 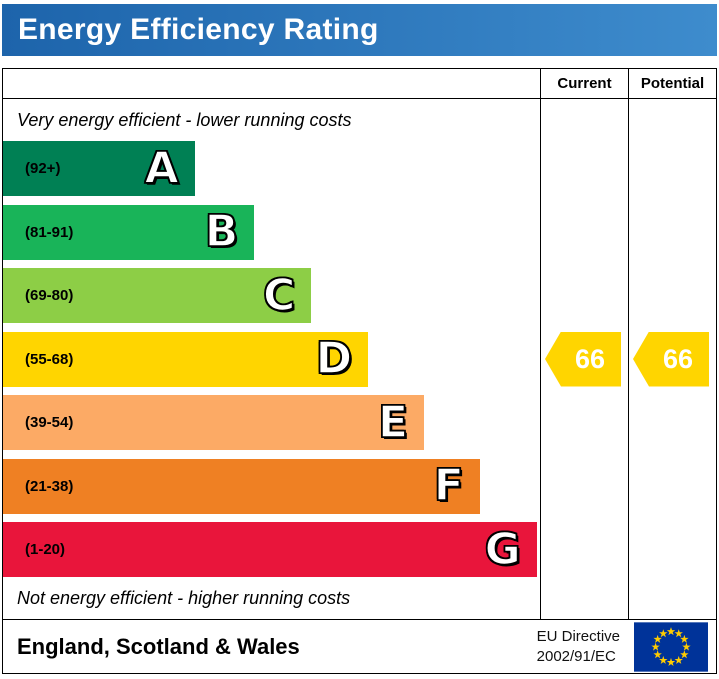 I want to click on eu-flag, so click(x=671, y=646).